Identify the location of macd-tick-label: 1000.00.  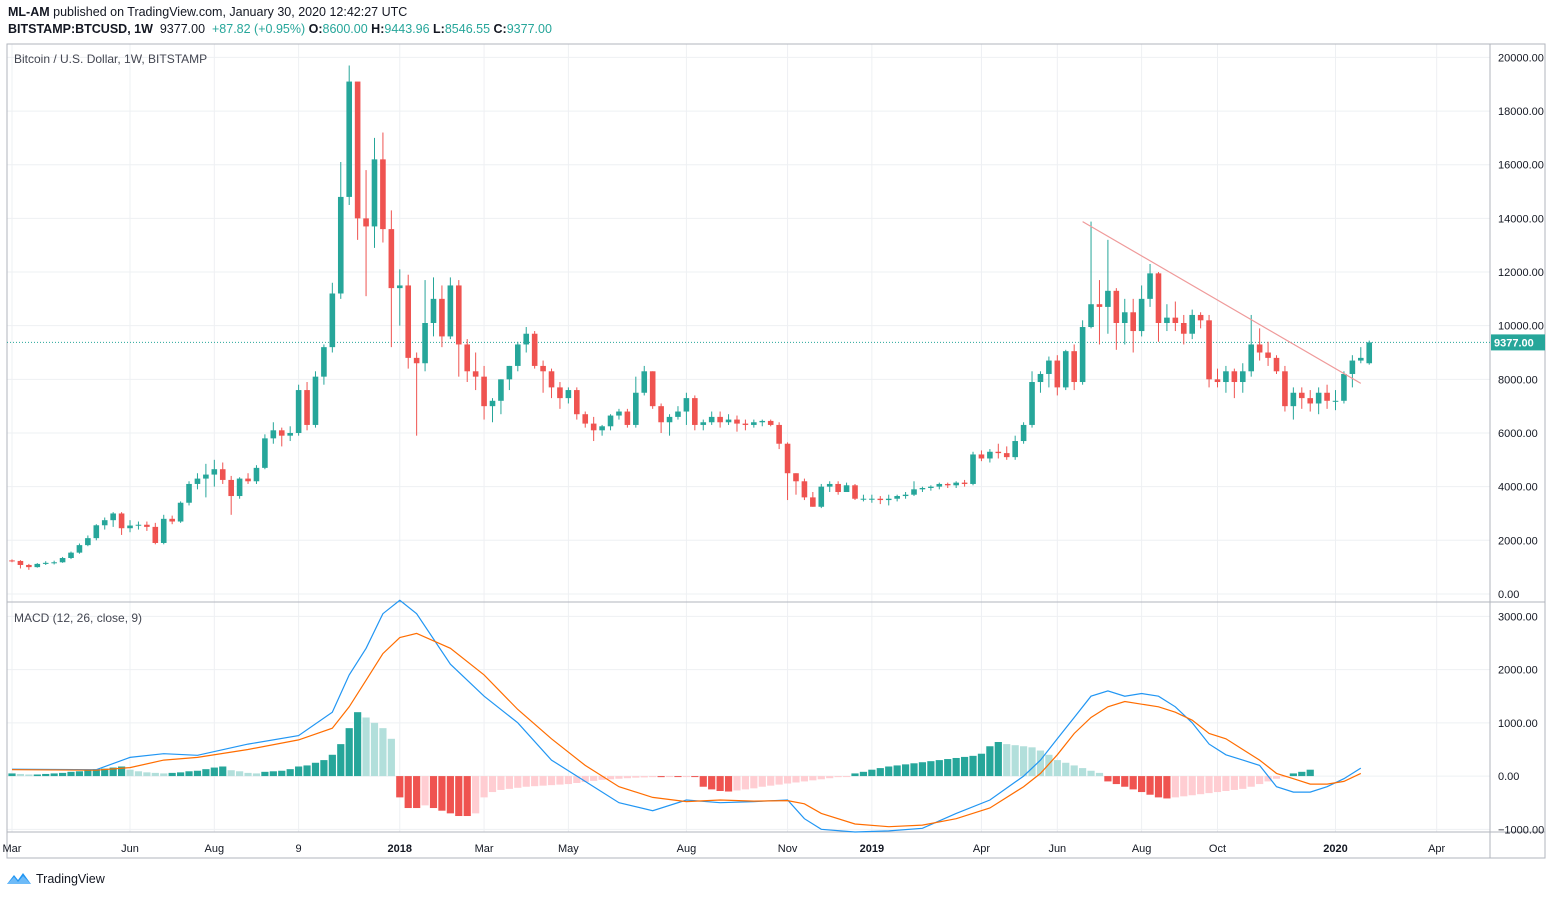
(1518, 724).